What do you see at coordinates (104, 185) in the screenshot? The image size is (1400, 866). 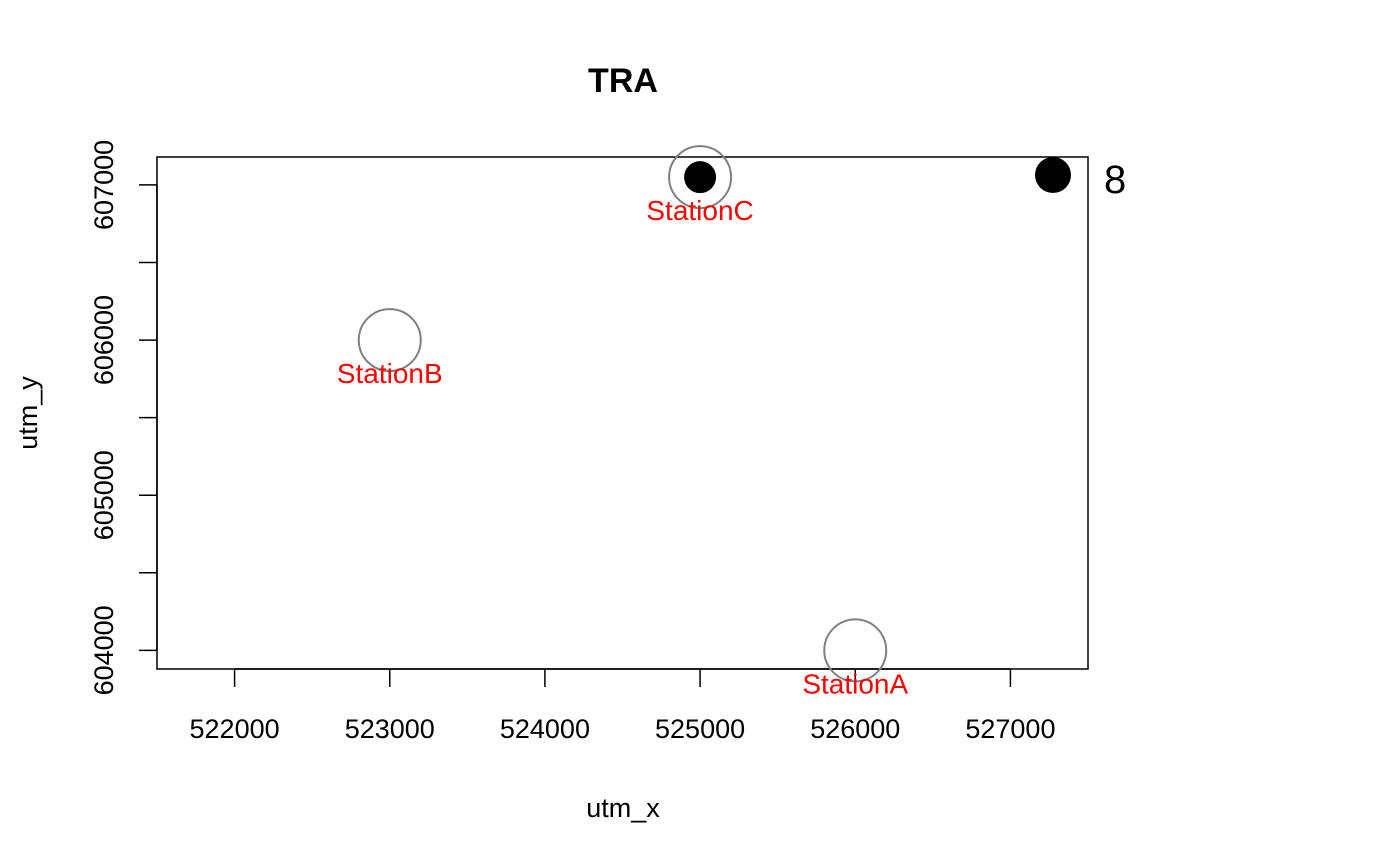 I see `y-tick-label: 607000` at bounding box center [104, 185].